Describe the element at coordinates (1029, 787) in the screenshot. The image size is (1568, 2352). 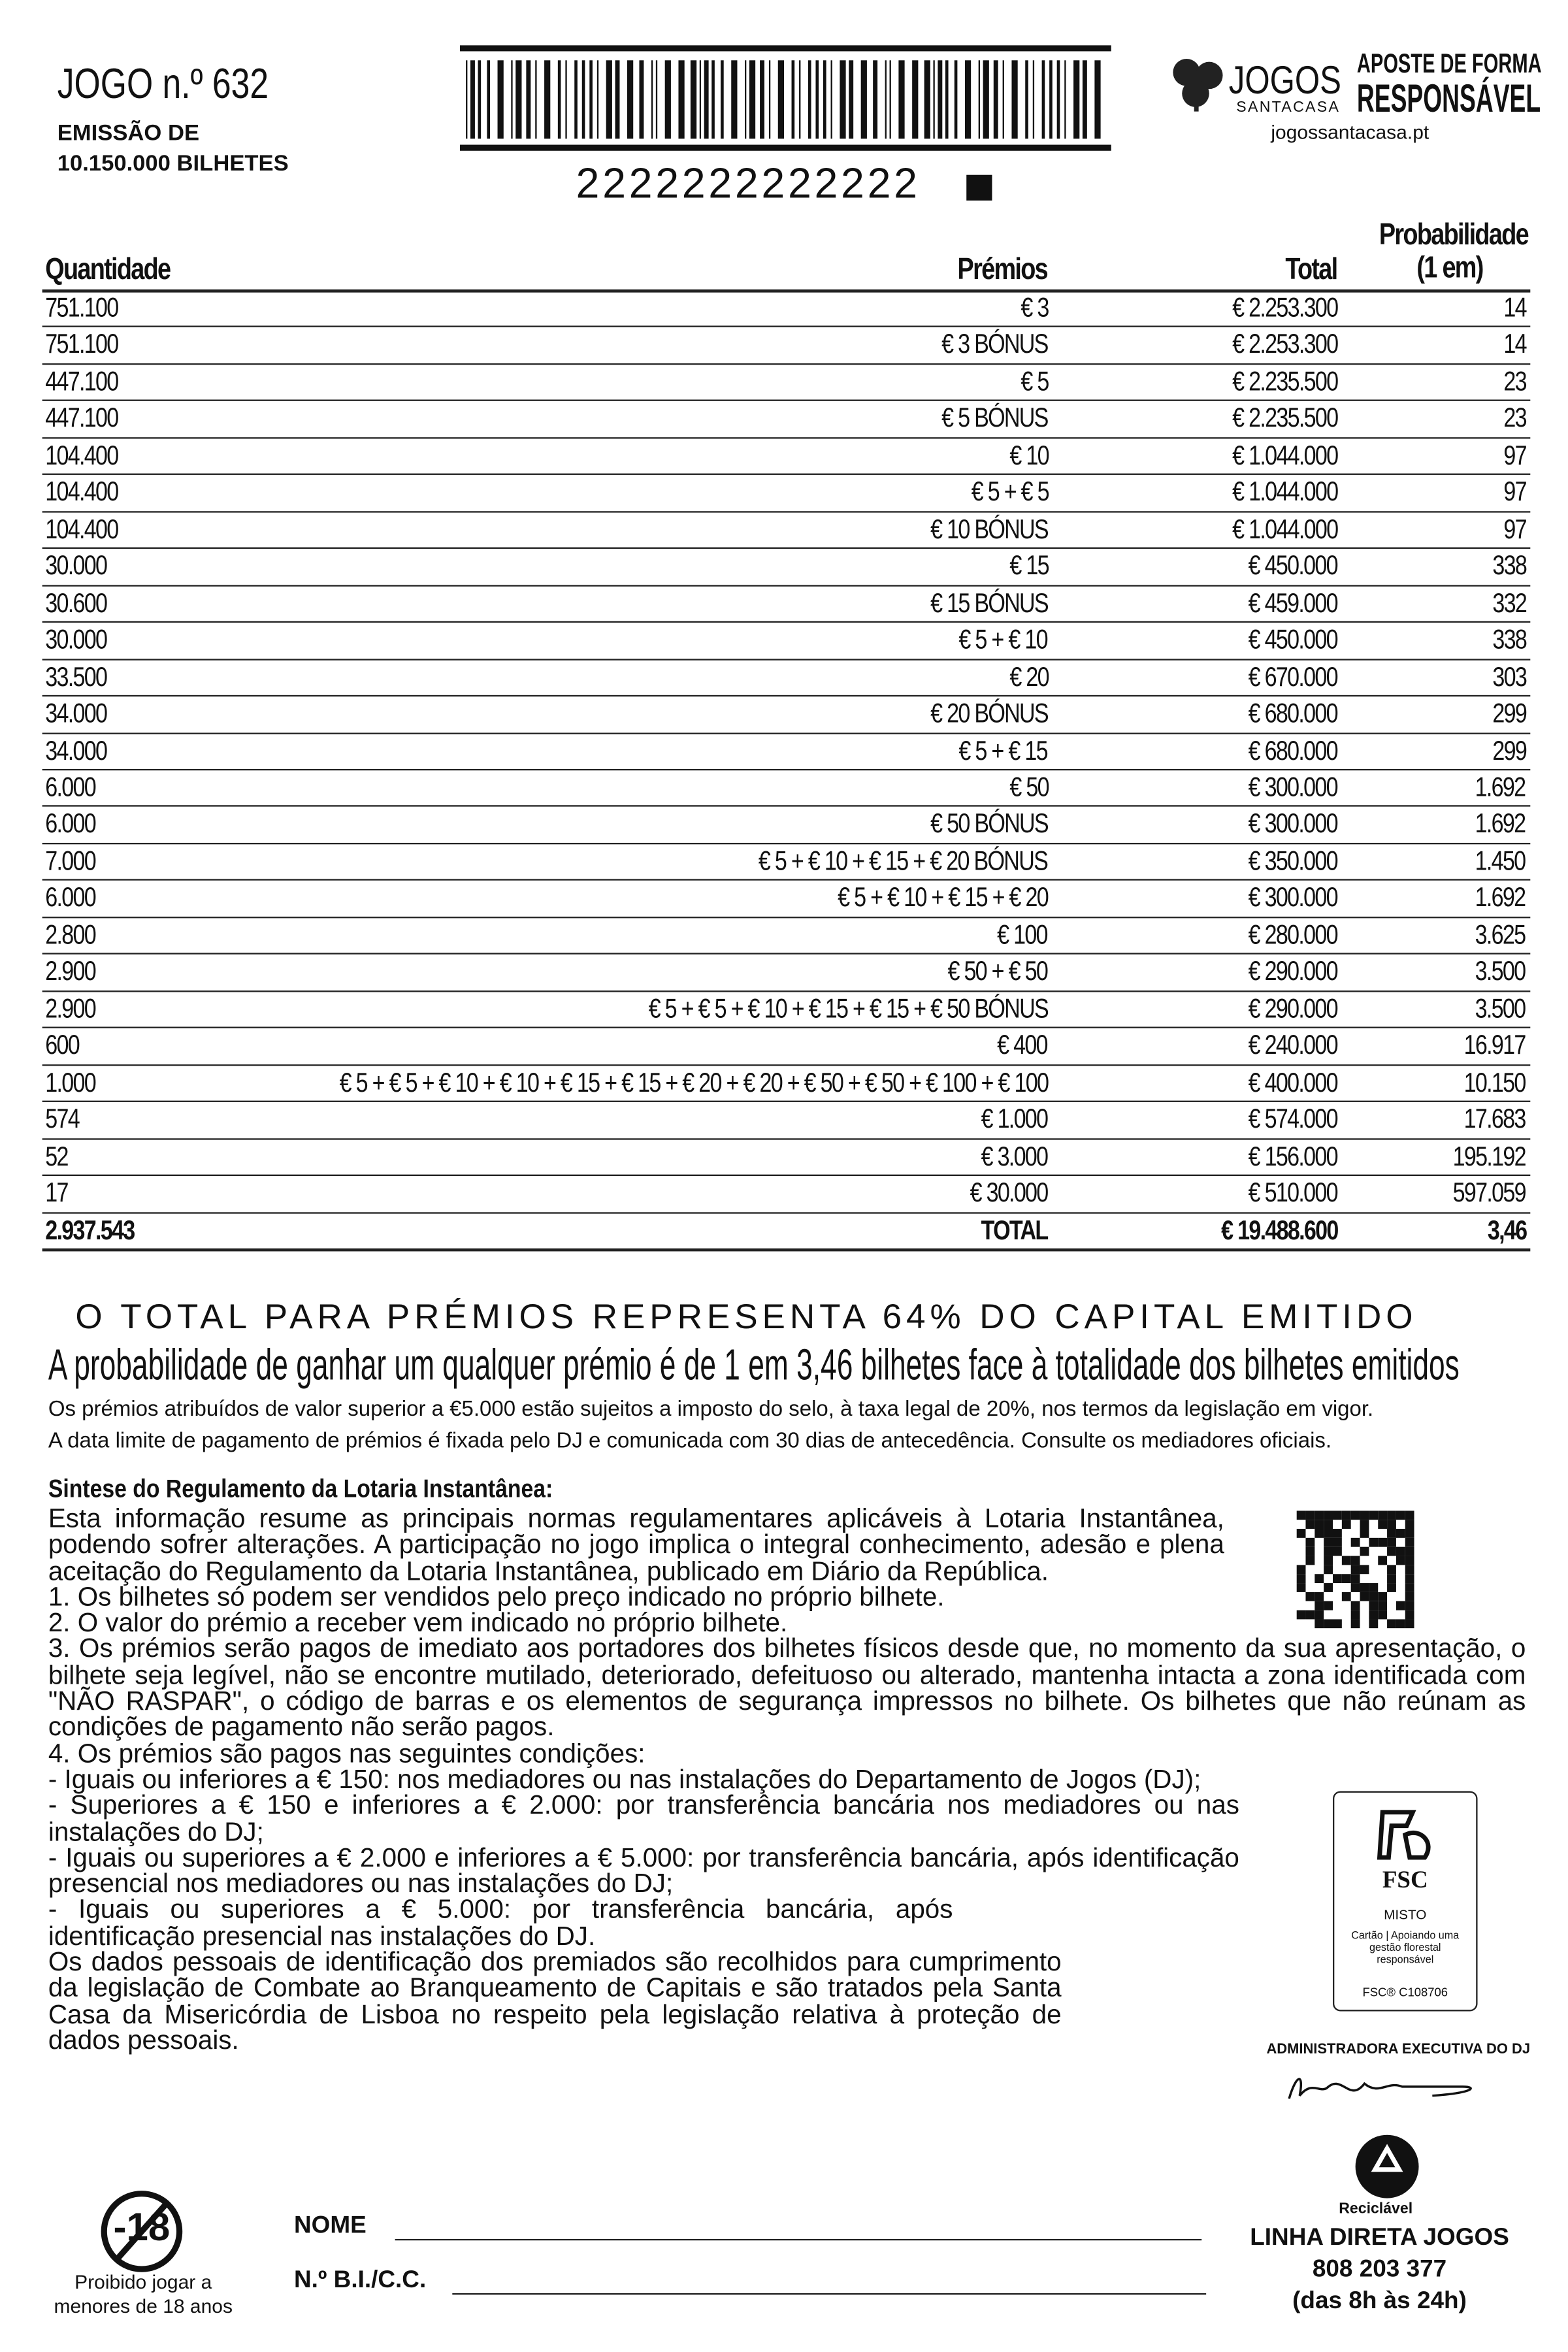
I see `cell: € 50` at that location.